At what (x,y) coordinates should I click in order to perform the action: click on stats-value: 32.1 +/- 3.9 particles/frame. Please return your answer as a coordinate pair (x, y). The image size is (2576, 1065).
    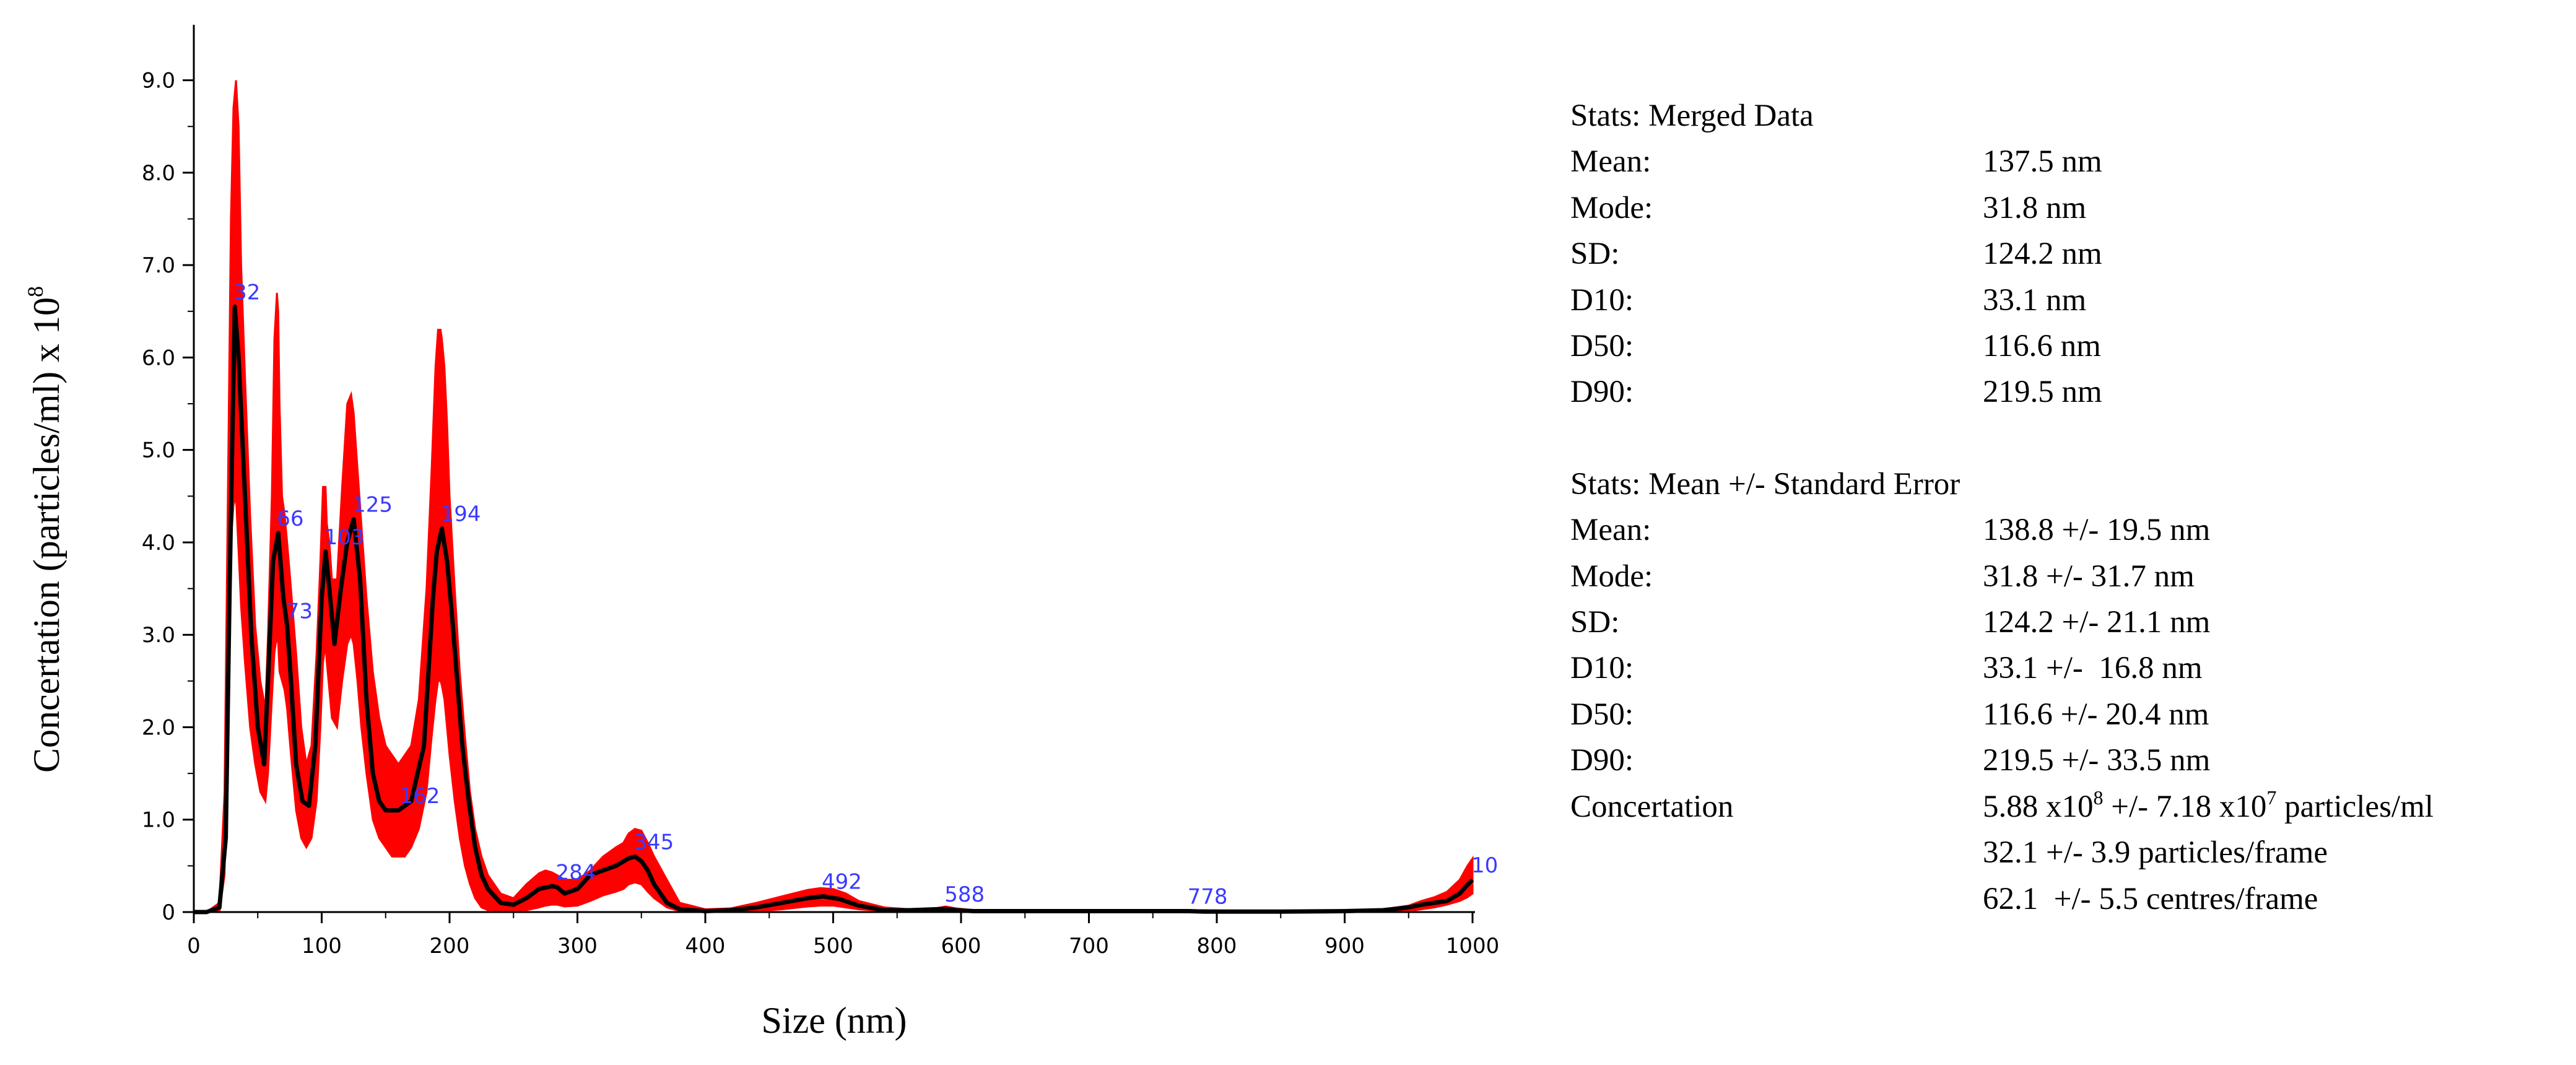
    Looking at the image, I should click on (2155, 853).